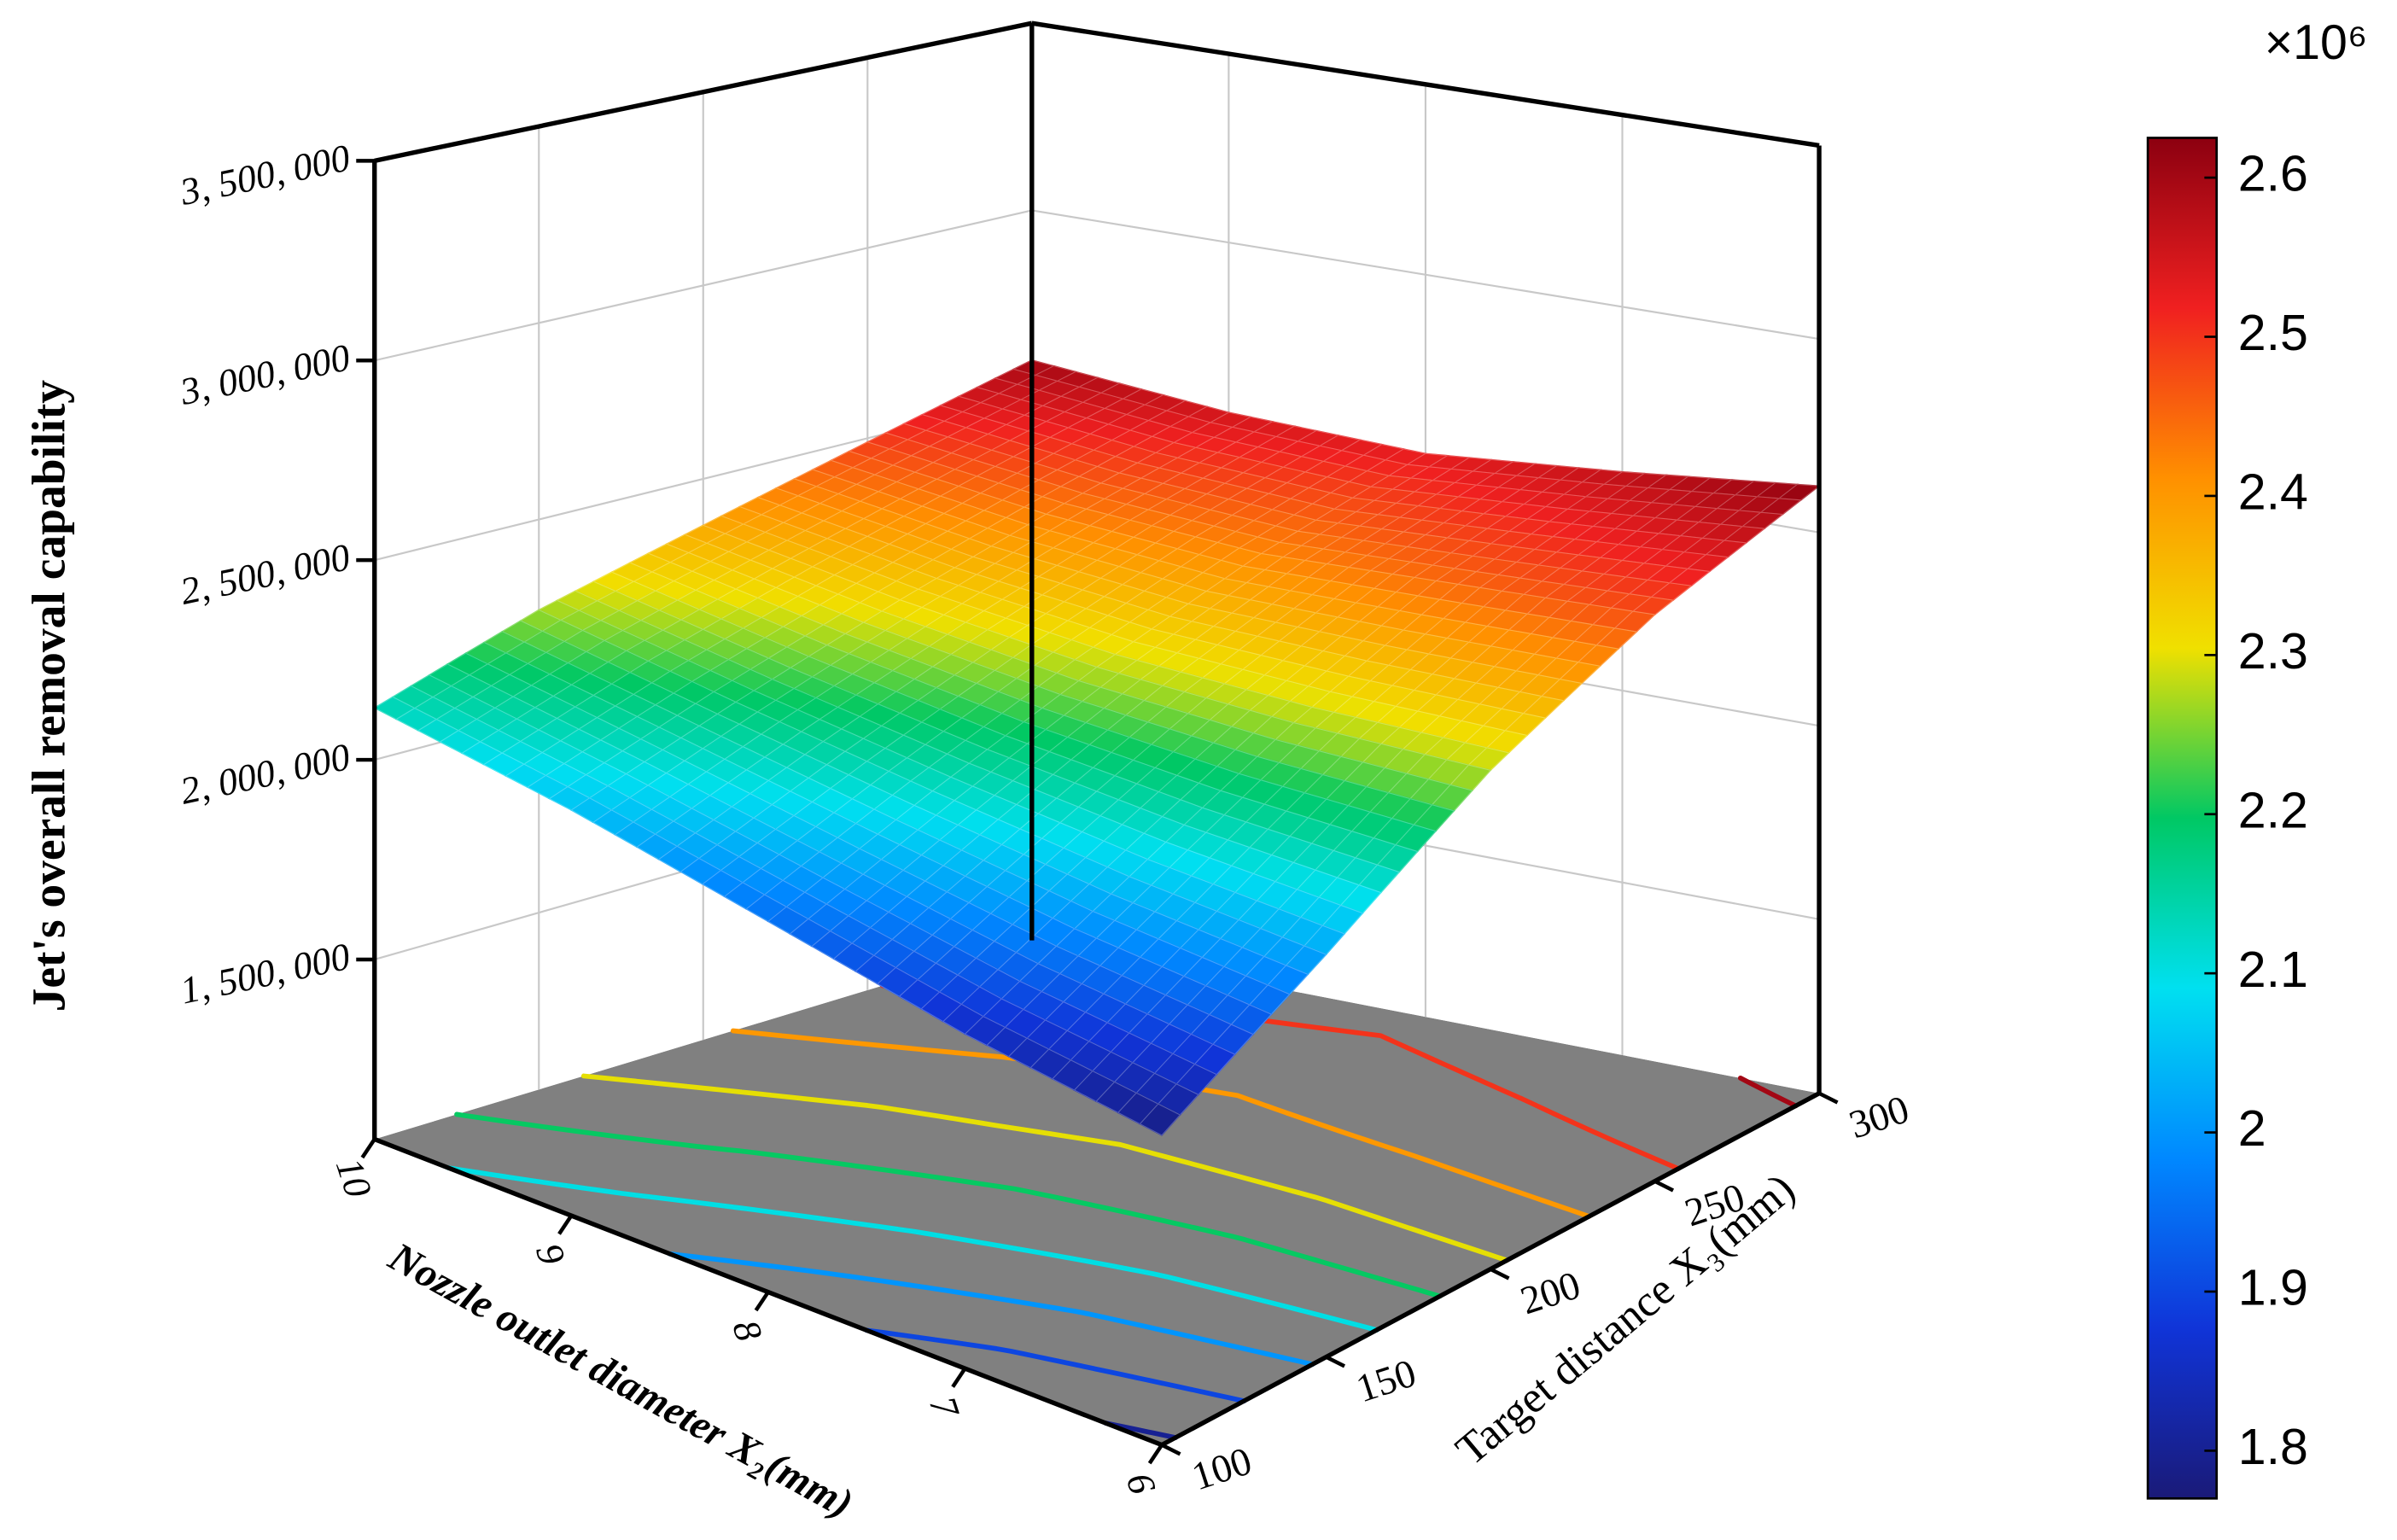 The width and height of the screenshot is (2397, 1540). I want to click on x-tick-label: 10, so click(354, 1178).